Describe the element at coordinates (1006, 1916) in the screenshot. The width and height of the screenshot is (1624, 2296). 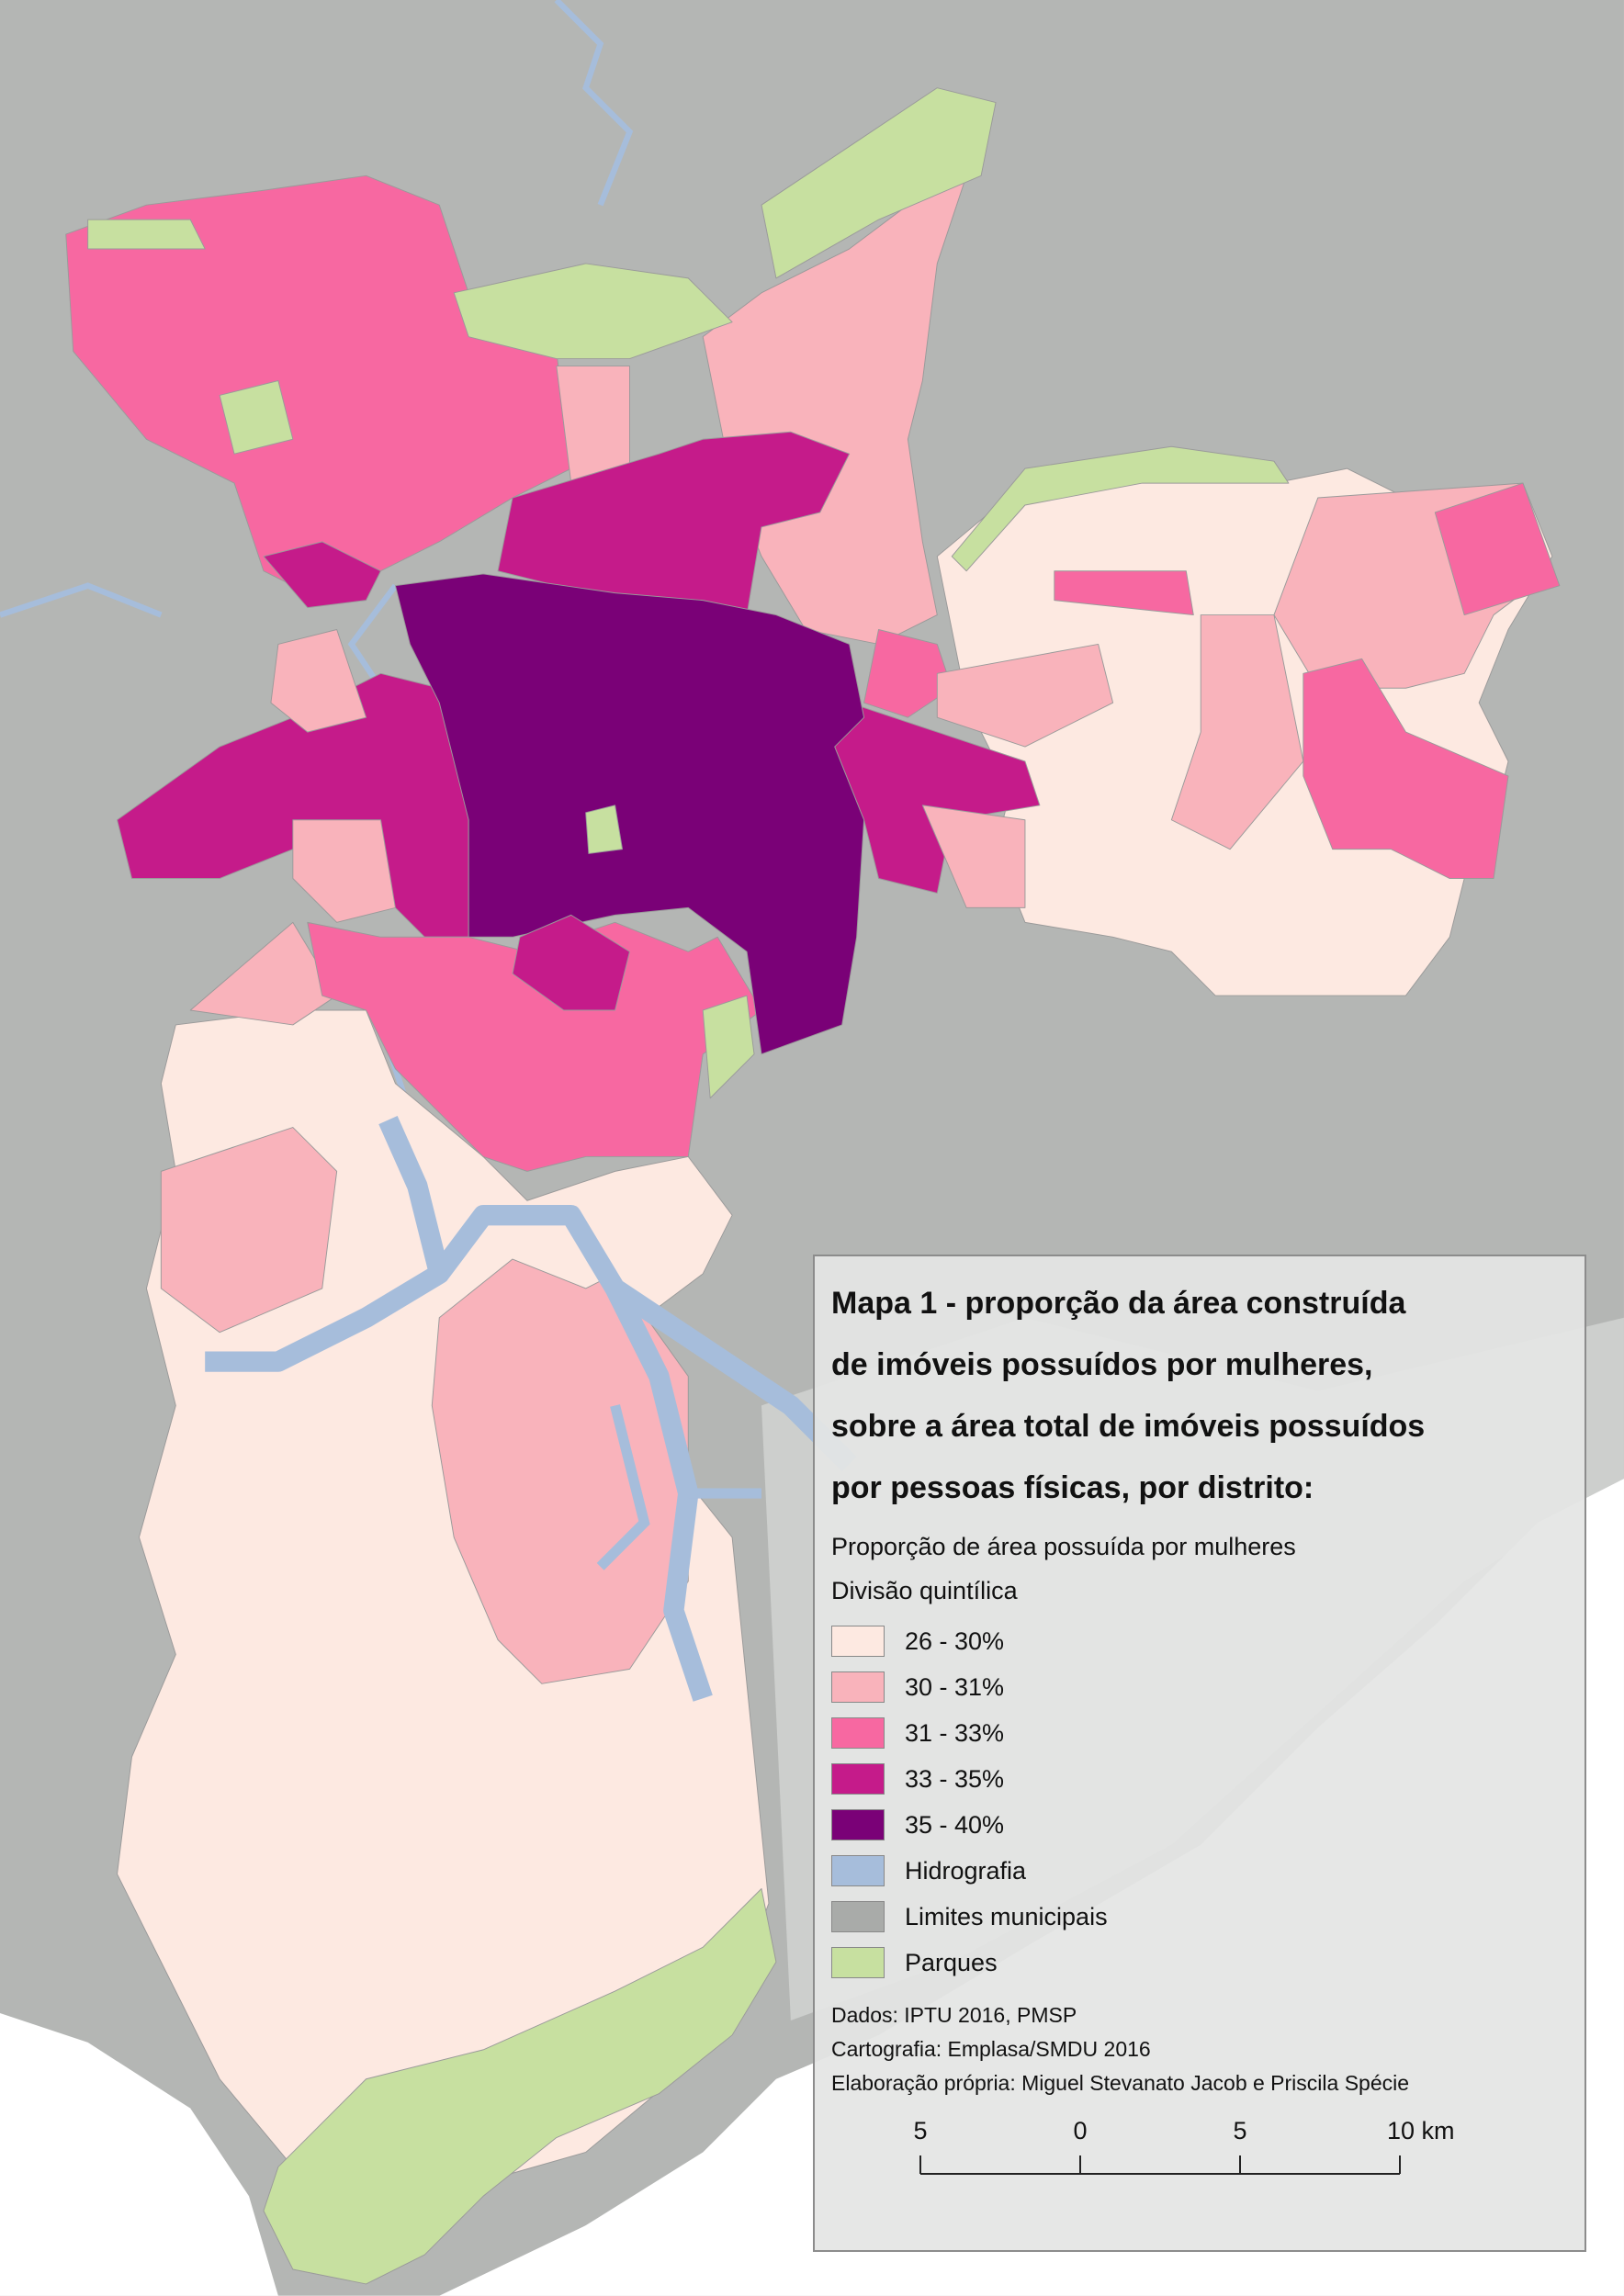
I see `legend-label: Limites municipais` at that location.